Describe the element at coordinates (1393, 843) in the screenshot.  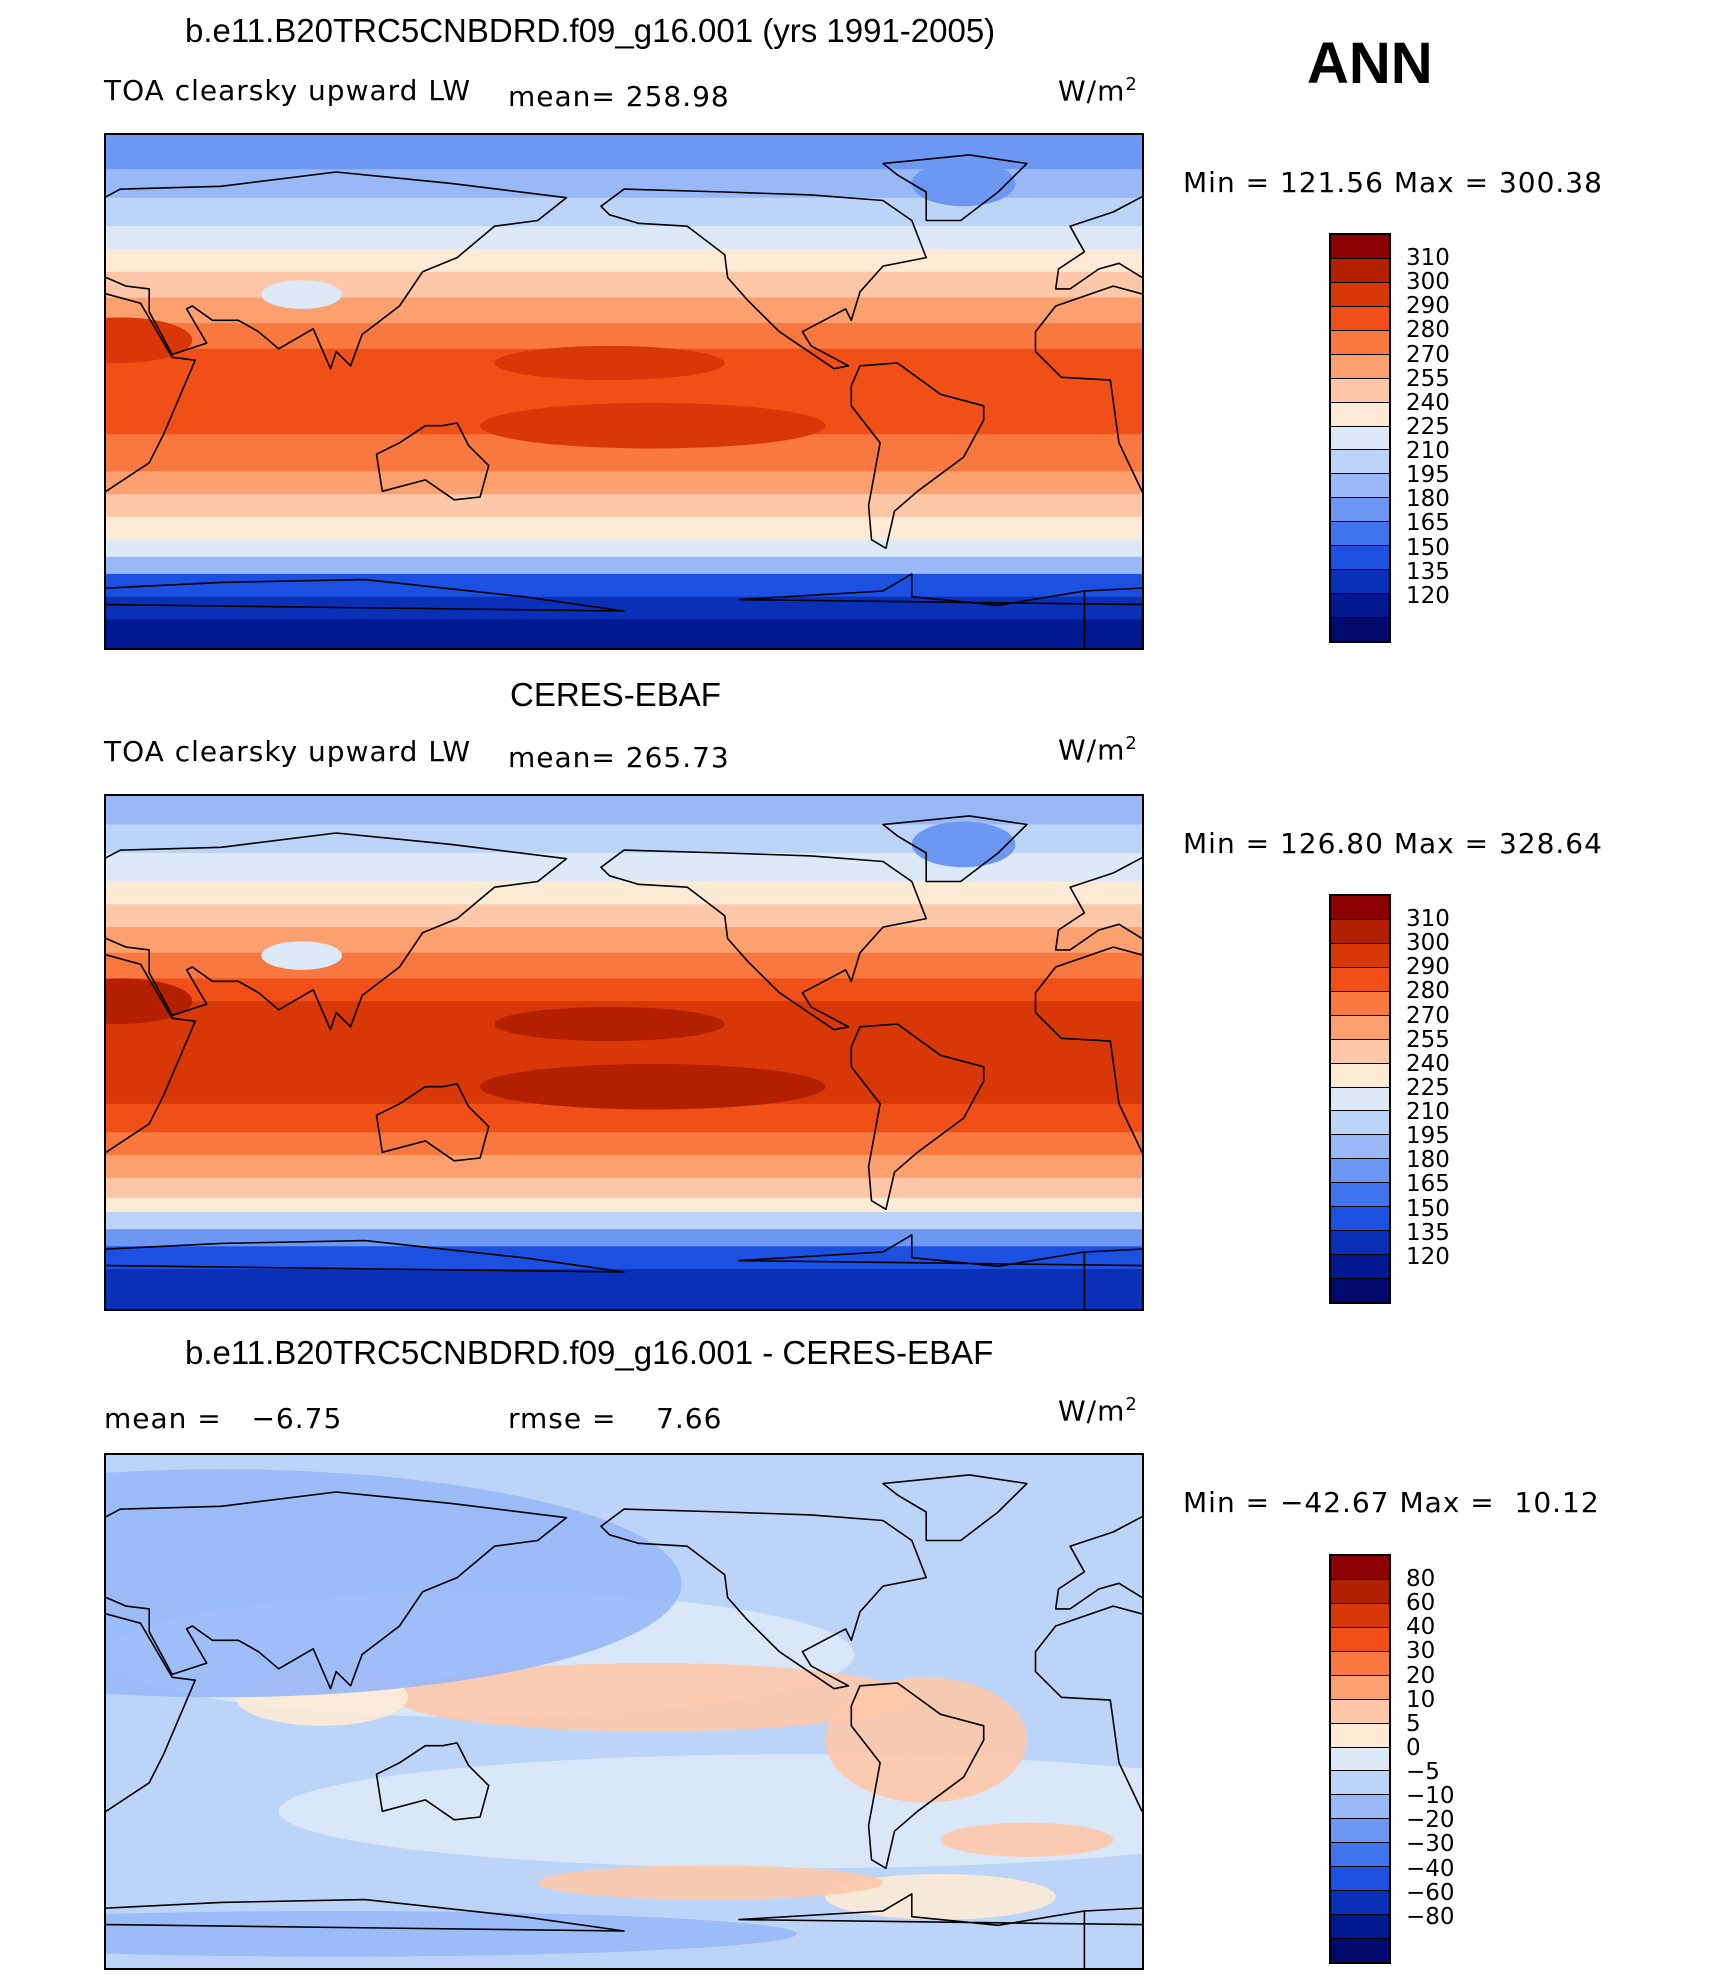
I see `panel-minmax-obs: Min = 126.80 Max = 328.64` at that location.